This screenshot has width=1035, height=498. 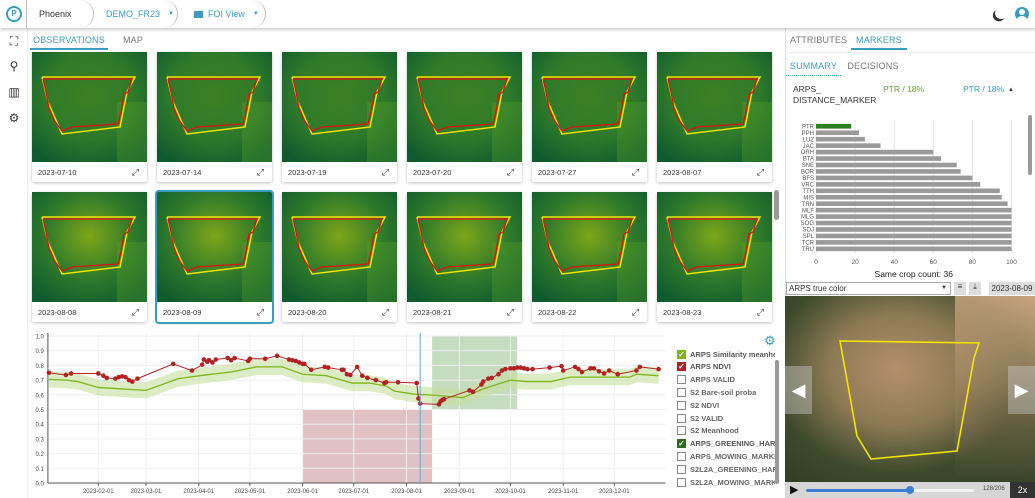 What do you see at coordinates (726, 367) in the screenshot?
I see `legend-item: ✓ ARPS NDVI` at bounding box center [726, 367].